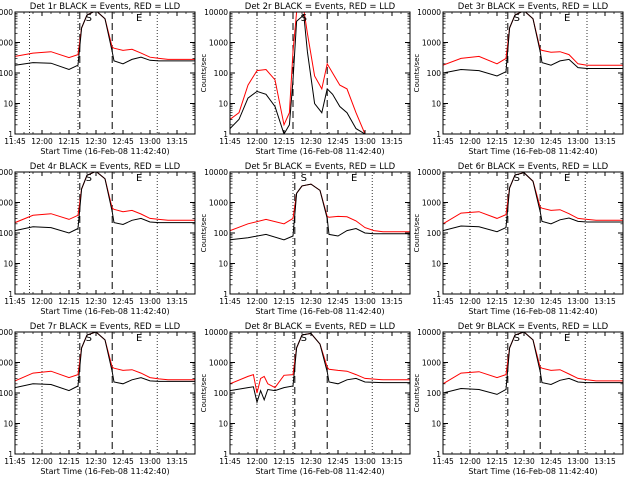 This screenshot has height=484, width=640. What do you see at coordinates (320, 7) in the screenshot?
I see `panel-title: Det 2r BLACK = Events, RED = LLD` at bounding box center [320, 7].